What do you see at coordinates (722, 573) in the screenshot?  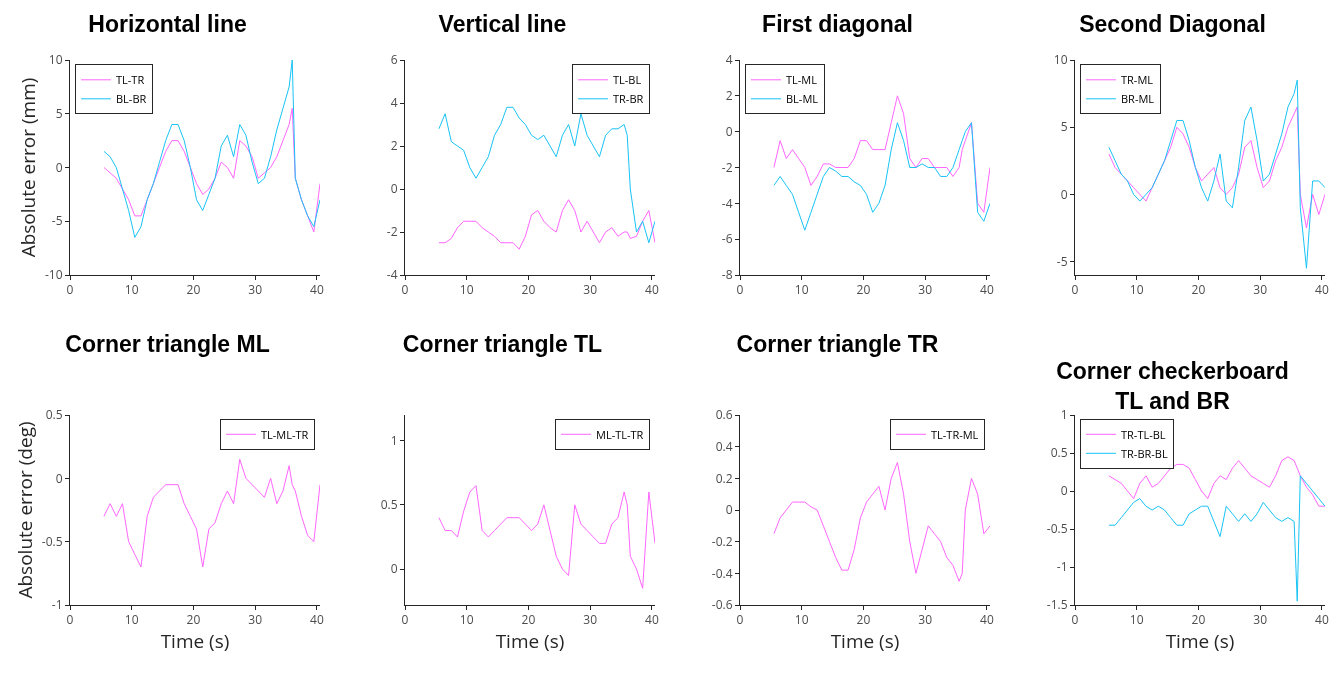 I see `y-tick-label: -0.4` at bounding box center [722, 573].